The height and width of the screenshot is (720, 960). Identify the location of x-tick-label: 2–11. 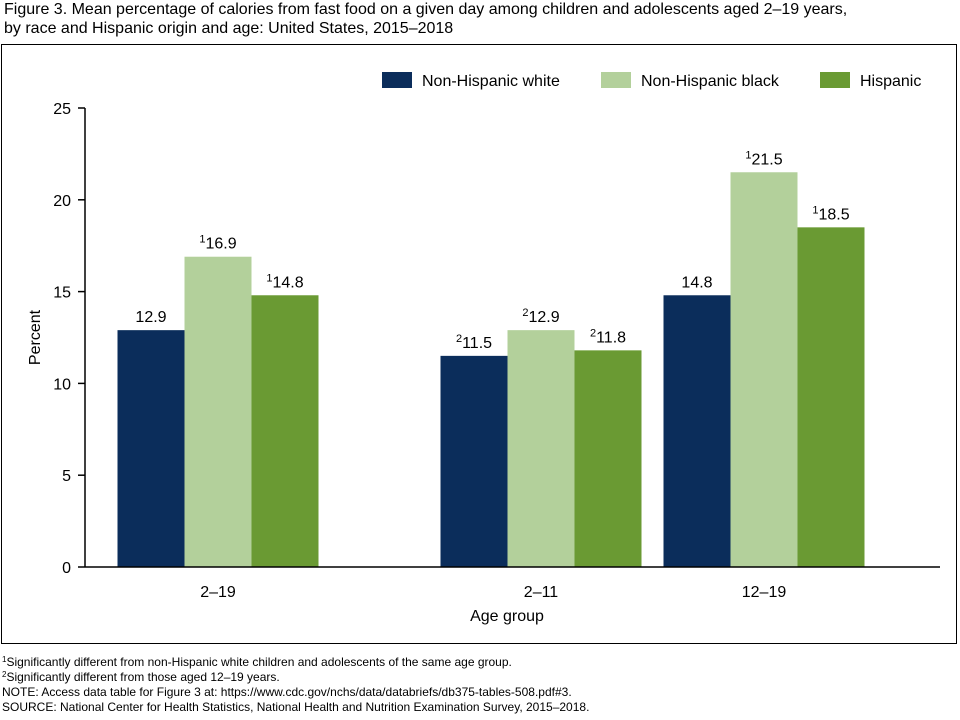
(541, 592).